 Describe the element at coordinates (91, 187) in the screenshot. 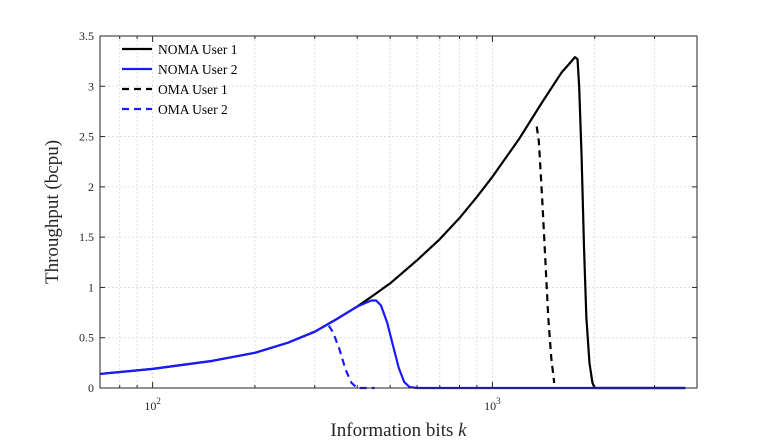

I see `y-tick-label: 2` at that location.